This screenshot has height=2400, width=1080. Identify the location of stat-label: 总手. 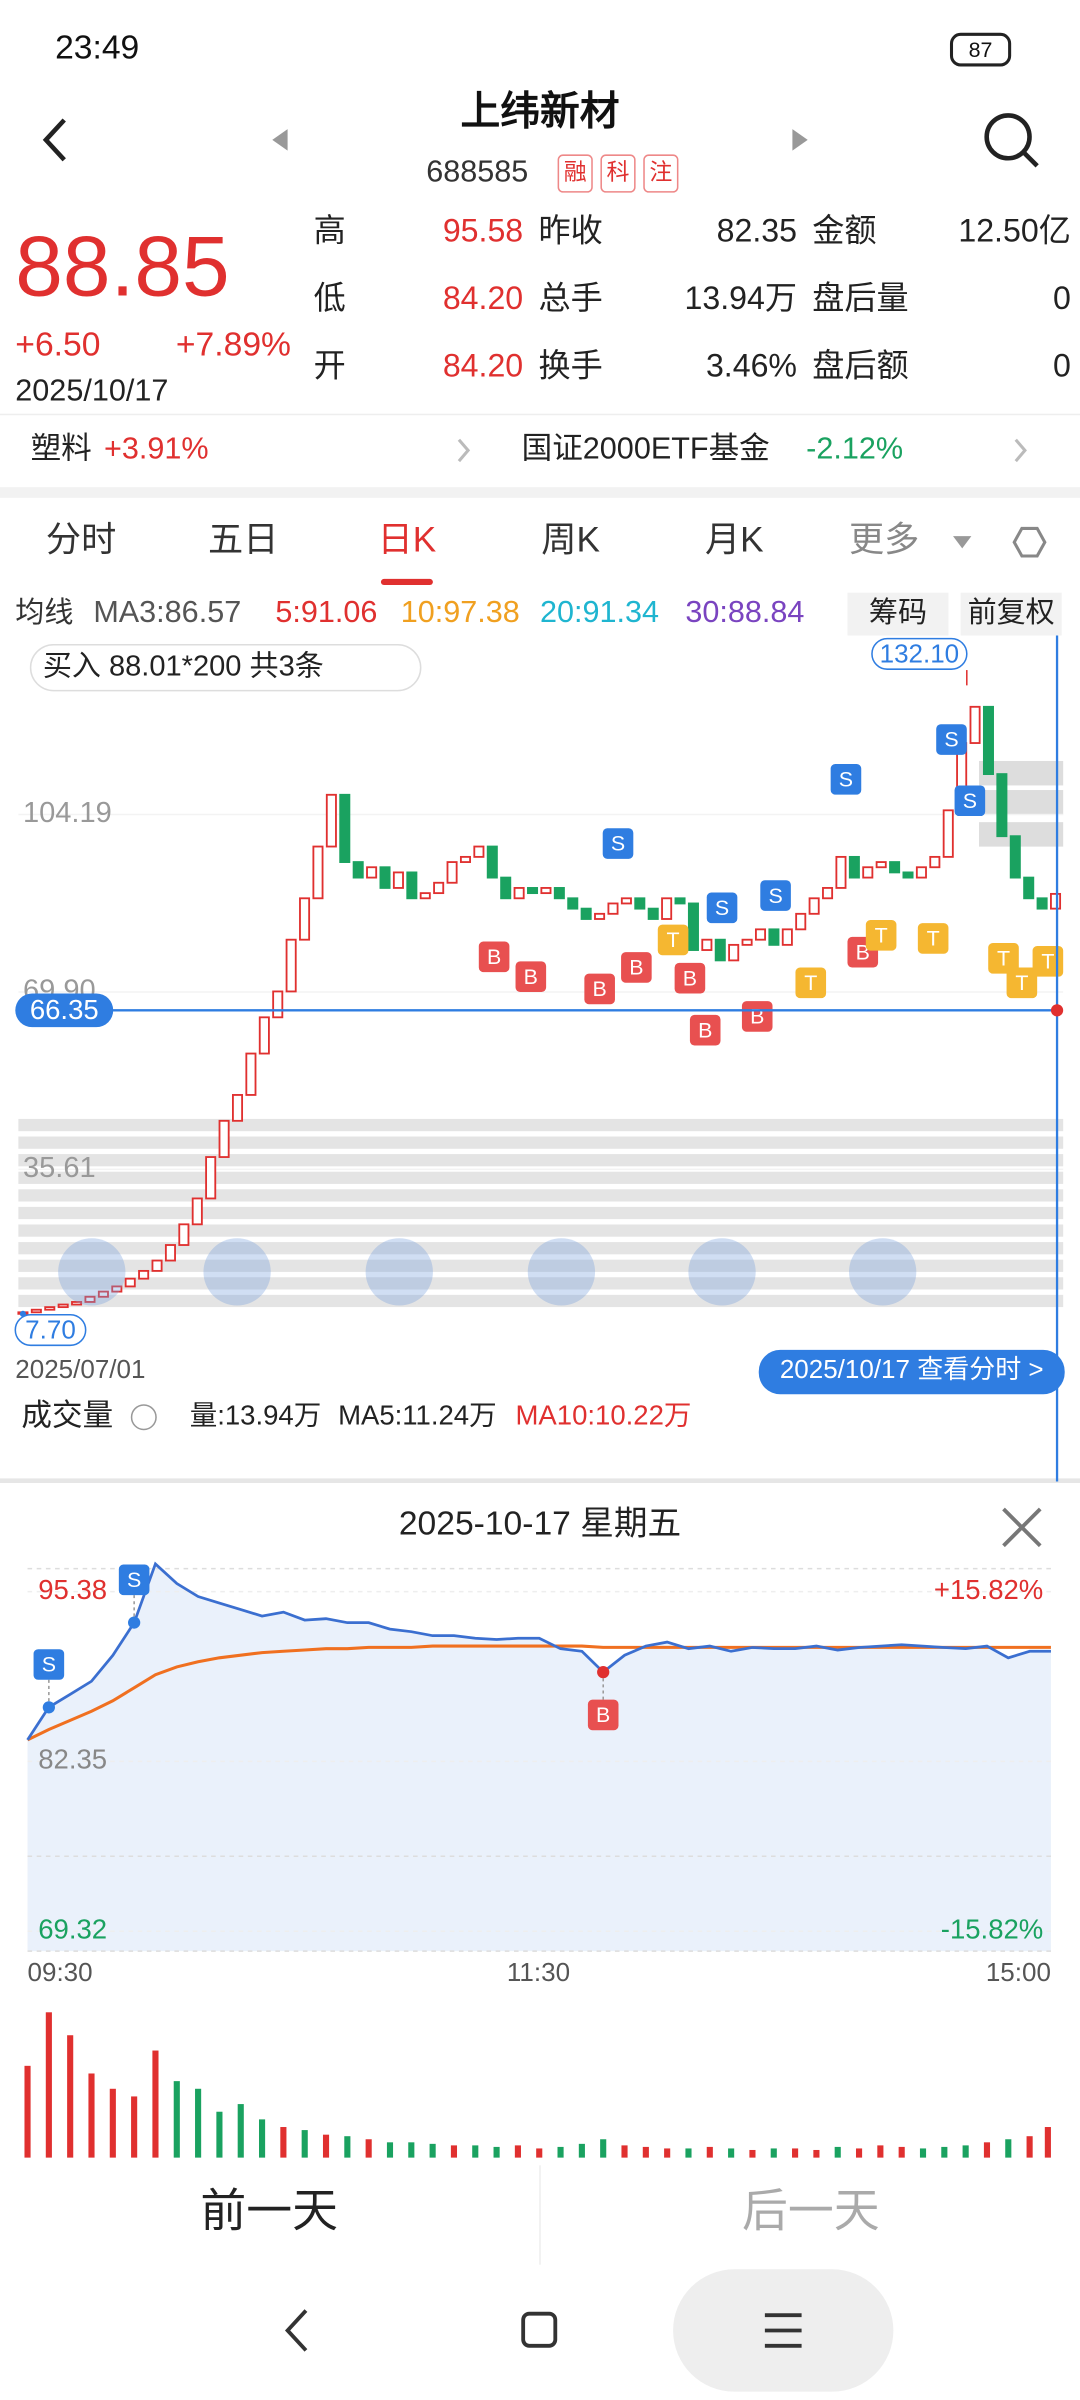
(570, 298).